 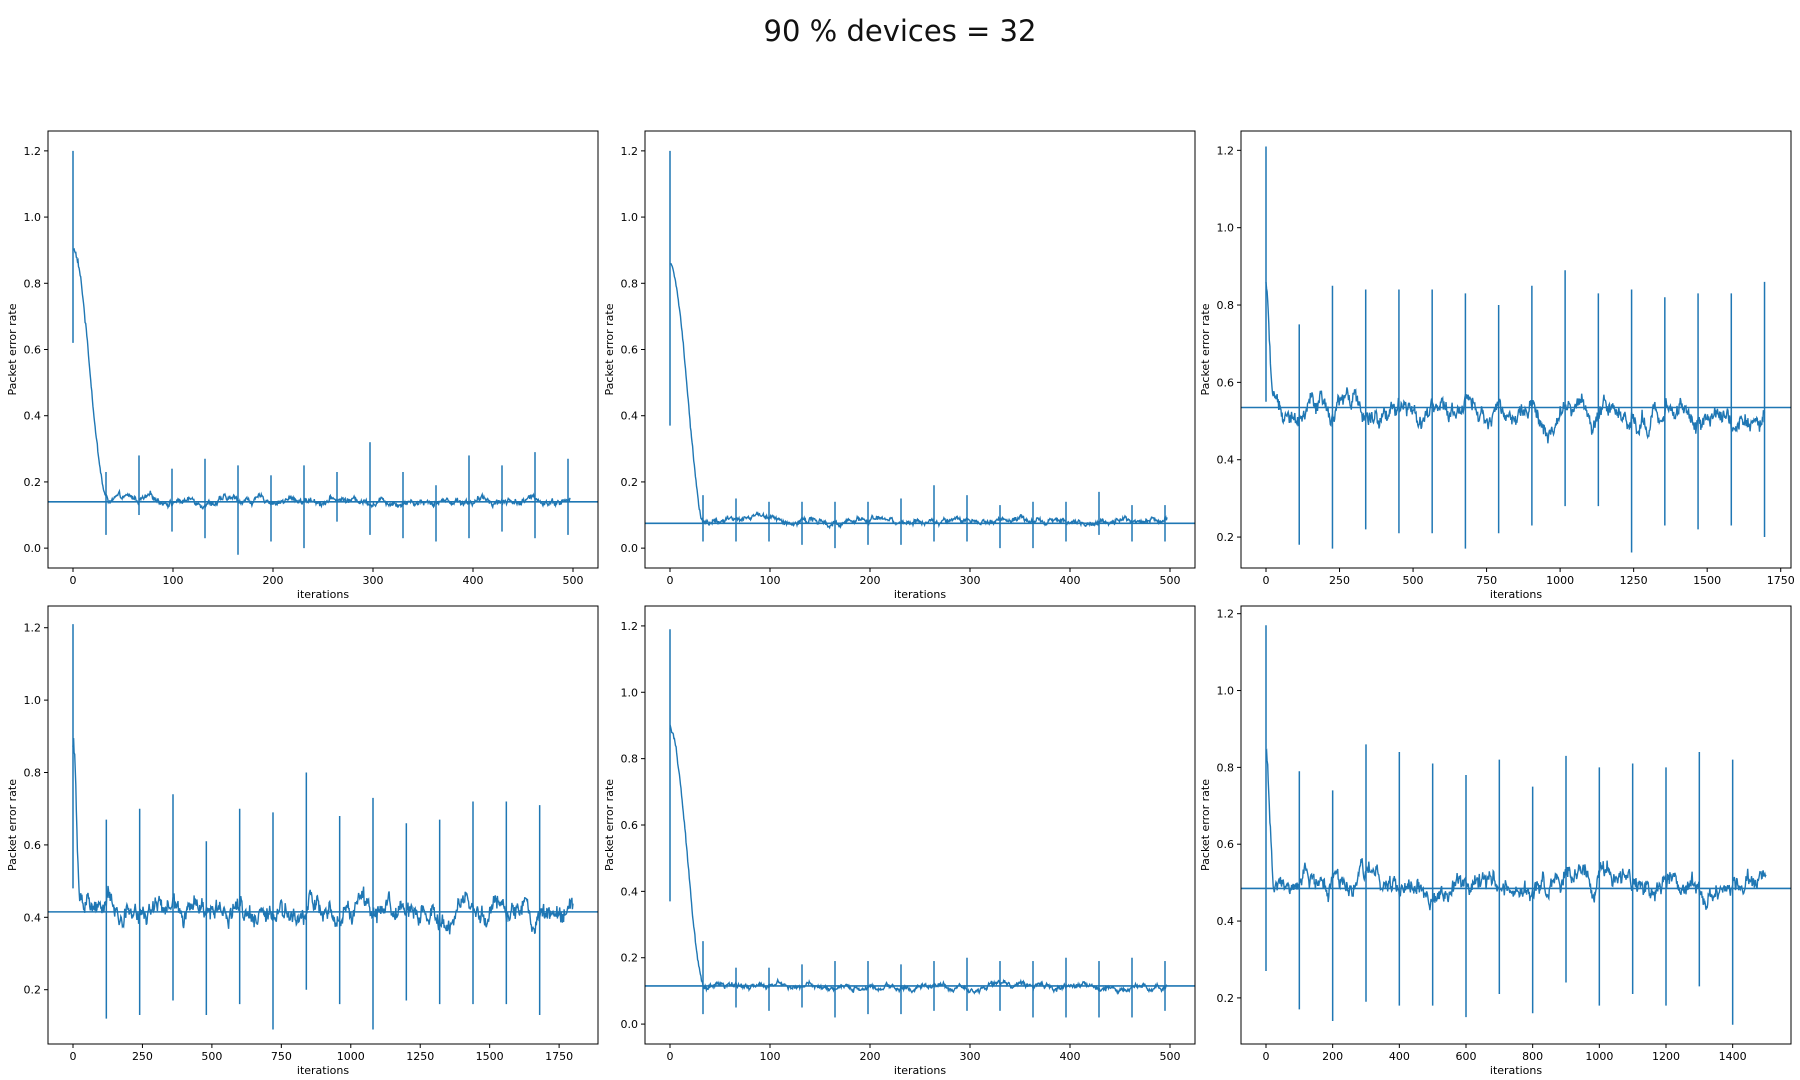 What do you see at coordinates (1486, 580) in the screenshot?
I see `x-tick-label: 750` at bounding box center [1486, 580].